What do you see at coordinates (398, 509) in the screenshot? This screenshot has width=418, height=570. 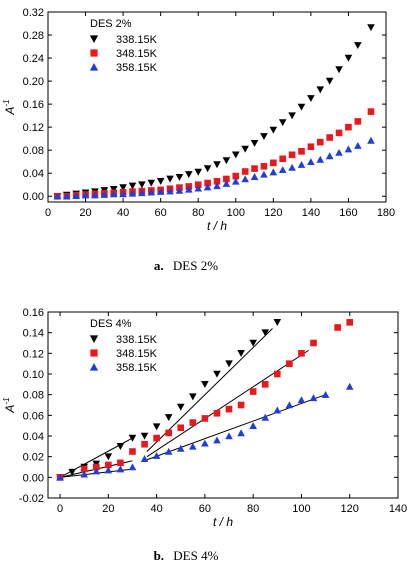 I see `x-tick-label: 140` at bounding box center [398, 509].